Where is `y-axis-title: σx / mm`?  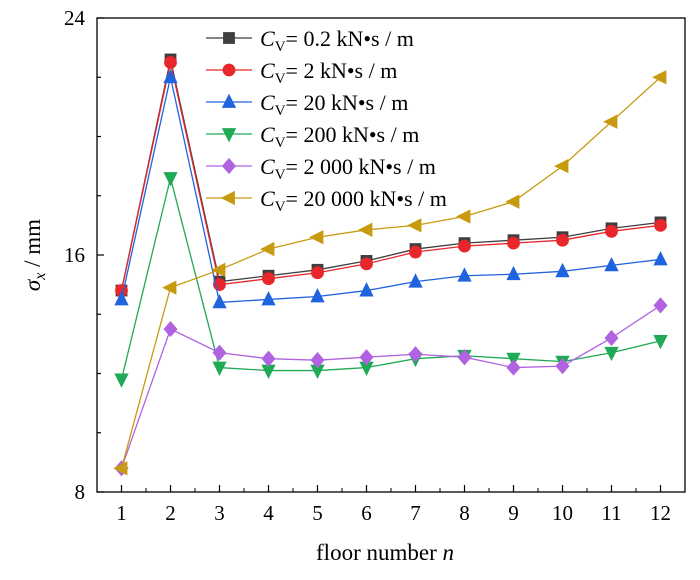
y-axis-title: σx / mm is located at coordinates (34, 255).